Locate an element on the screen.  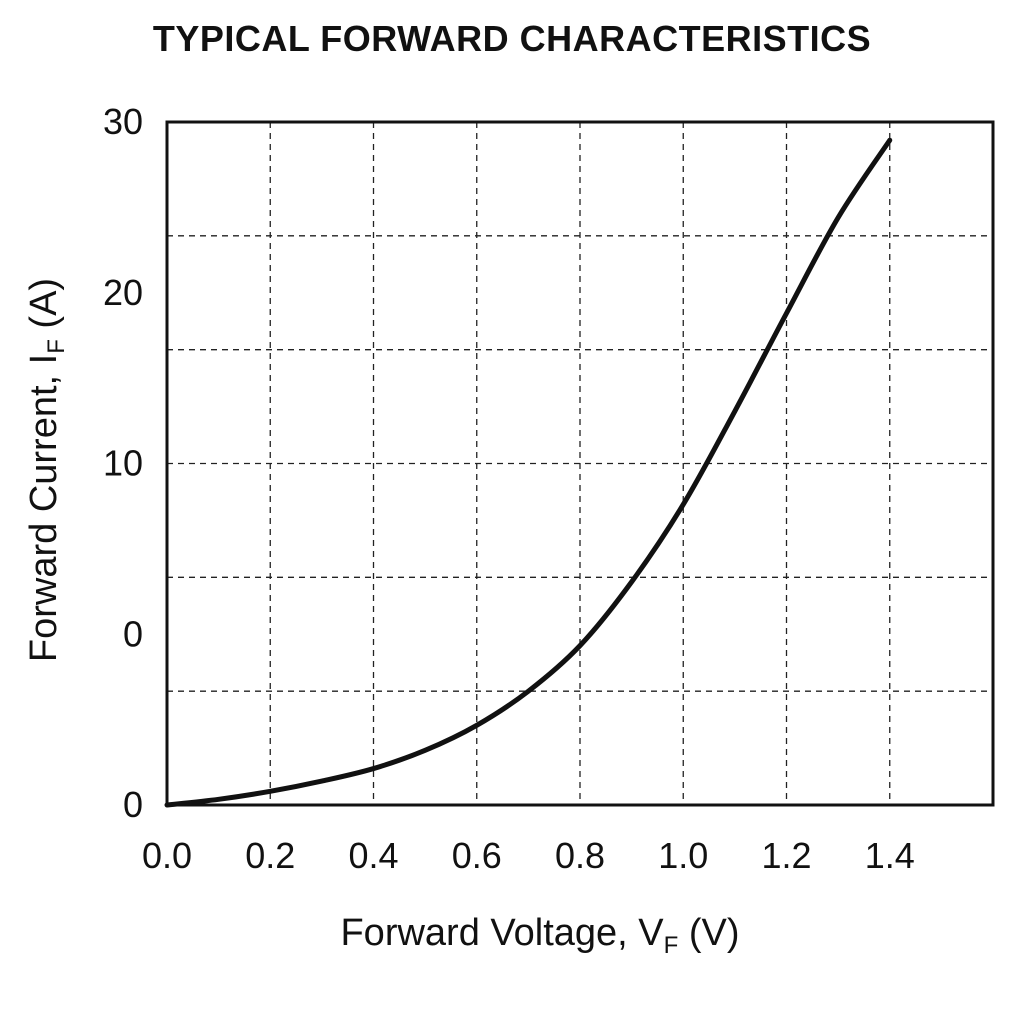
y-tick-labels: 0 0 10 20 30 is located at coordinates (123, 463).